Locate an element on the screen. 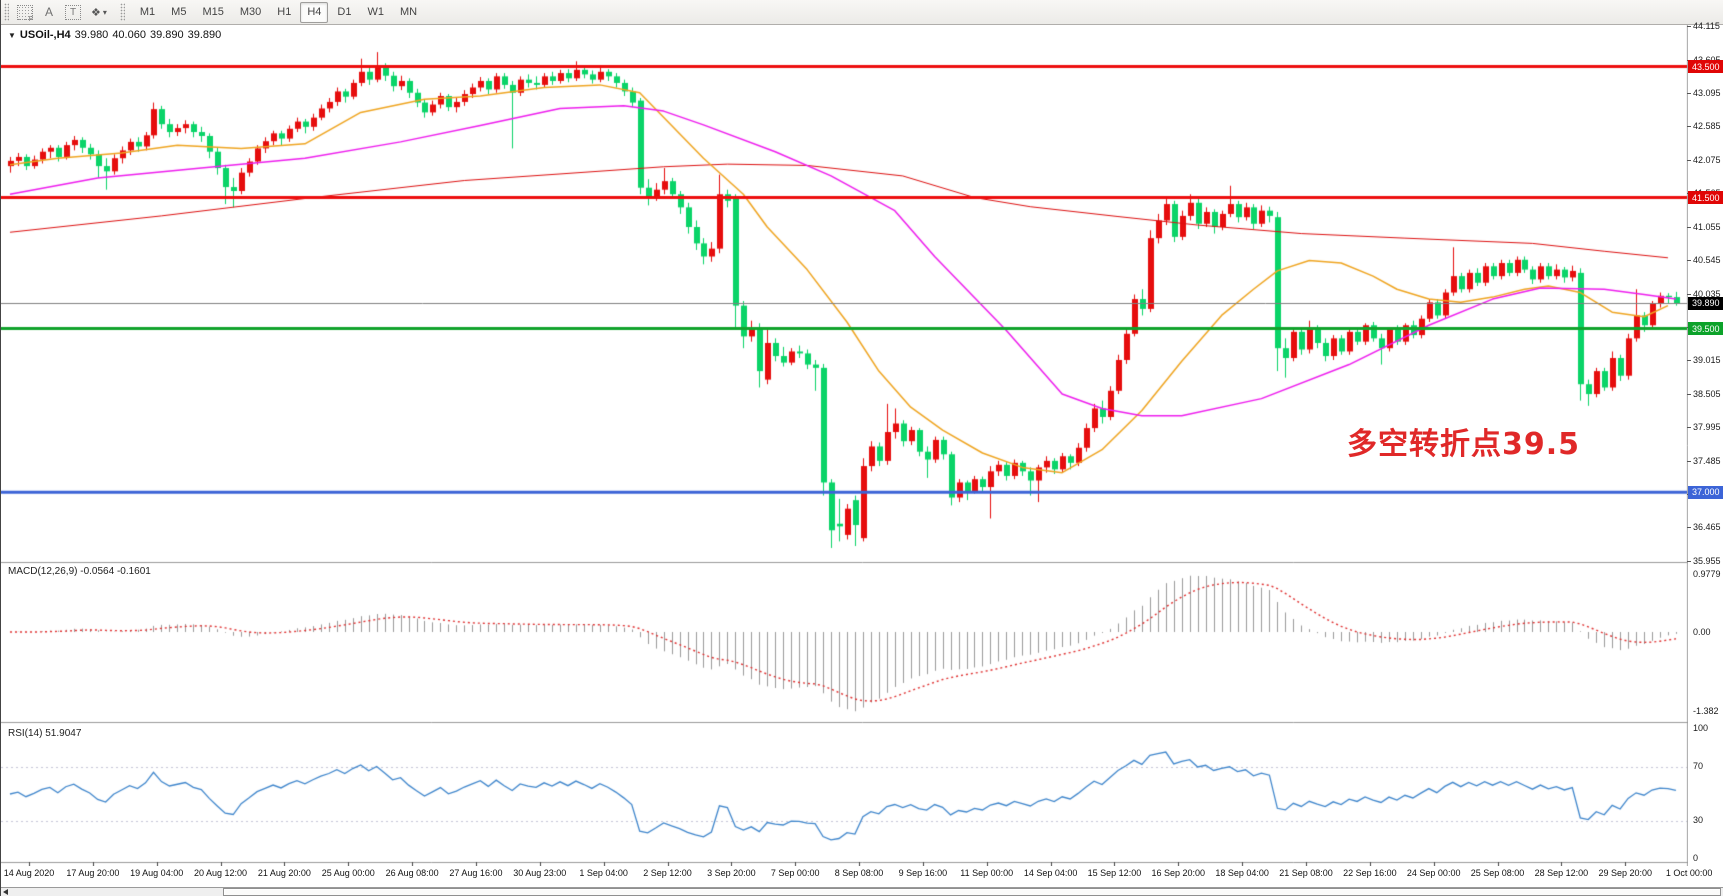 The image size is (1723, 896). toolbar-grip is located at coordinates (6, 12).